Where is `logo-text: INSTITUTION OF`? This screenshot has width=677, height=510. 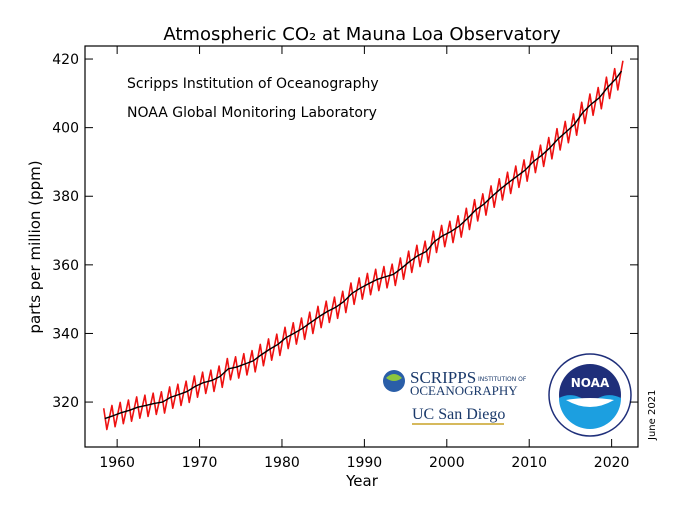 logo-text: INSTITUTION OF is located at coordinates (502, 379).